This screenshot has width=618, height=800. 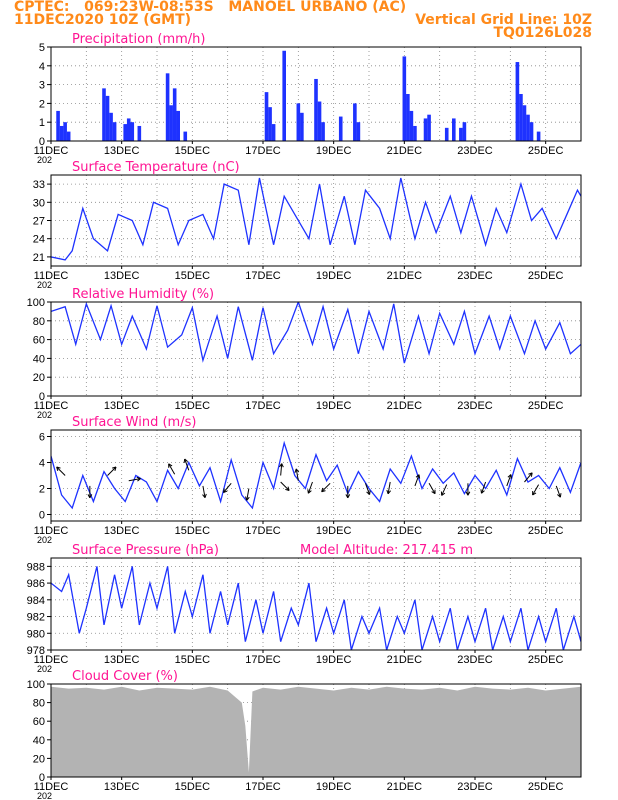 What do you see at coordinates (42, 48) in the screenshot?
I see `y-tick-label: 5` at bounding box center [42, 48].